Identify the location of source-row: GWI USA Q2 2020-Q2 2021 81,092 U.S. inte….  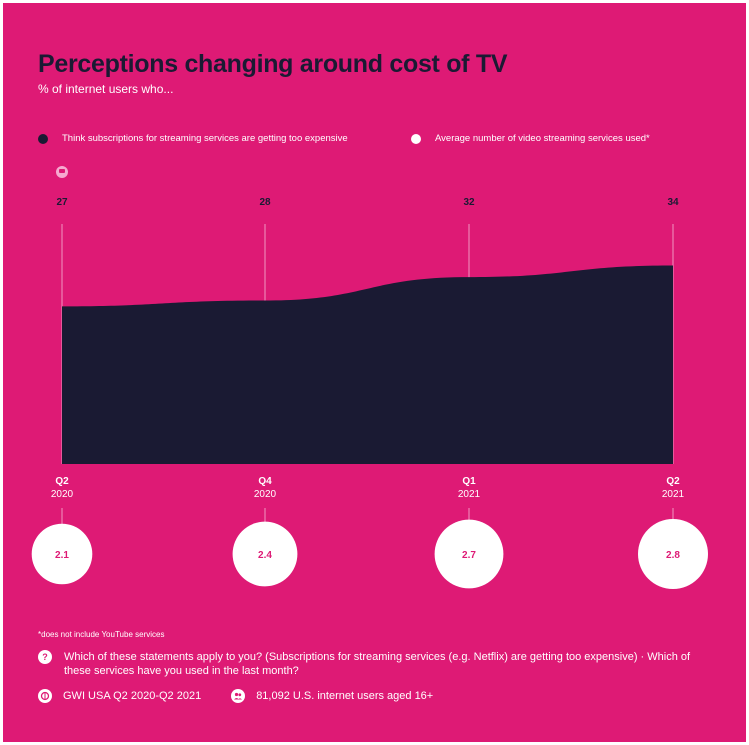
(250, 696).